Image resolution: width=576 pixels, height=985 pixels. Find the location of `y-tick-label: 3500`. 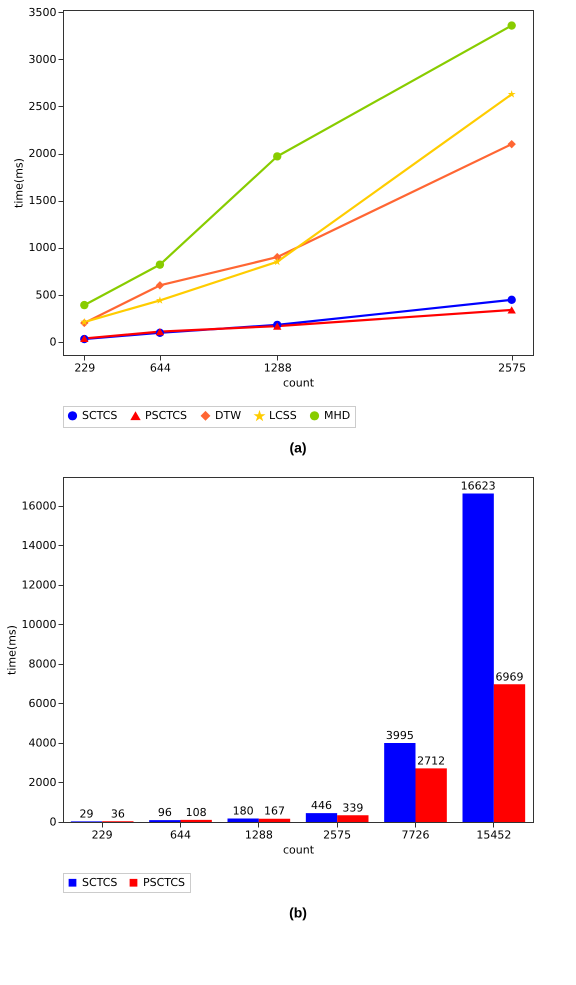

y-tick-label: 3500 is located at coordinates (42, 12).